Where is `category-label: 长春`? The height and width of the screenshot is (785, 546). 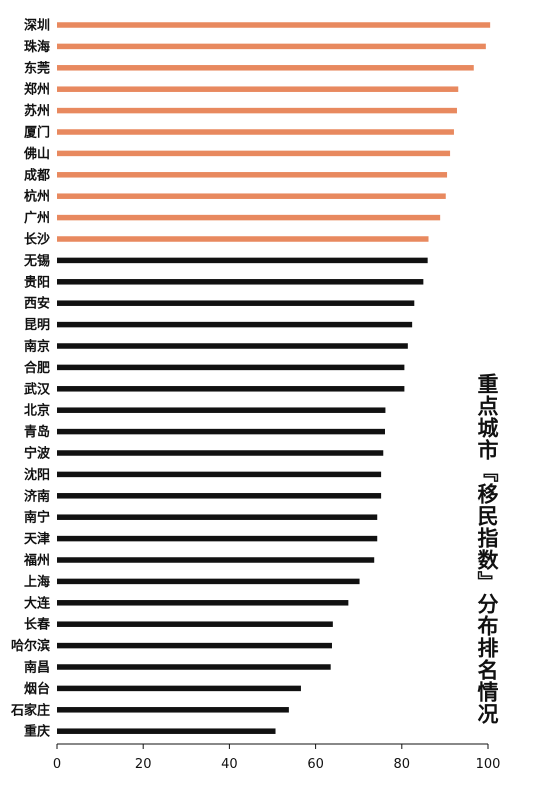
category-label: 长春 is located at coordinates (37, 625).